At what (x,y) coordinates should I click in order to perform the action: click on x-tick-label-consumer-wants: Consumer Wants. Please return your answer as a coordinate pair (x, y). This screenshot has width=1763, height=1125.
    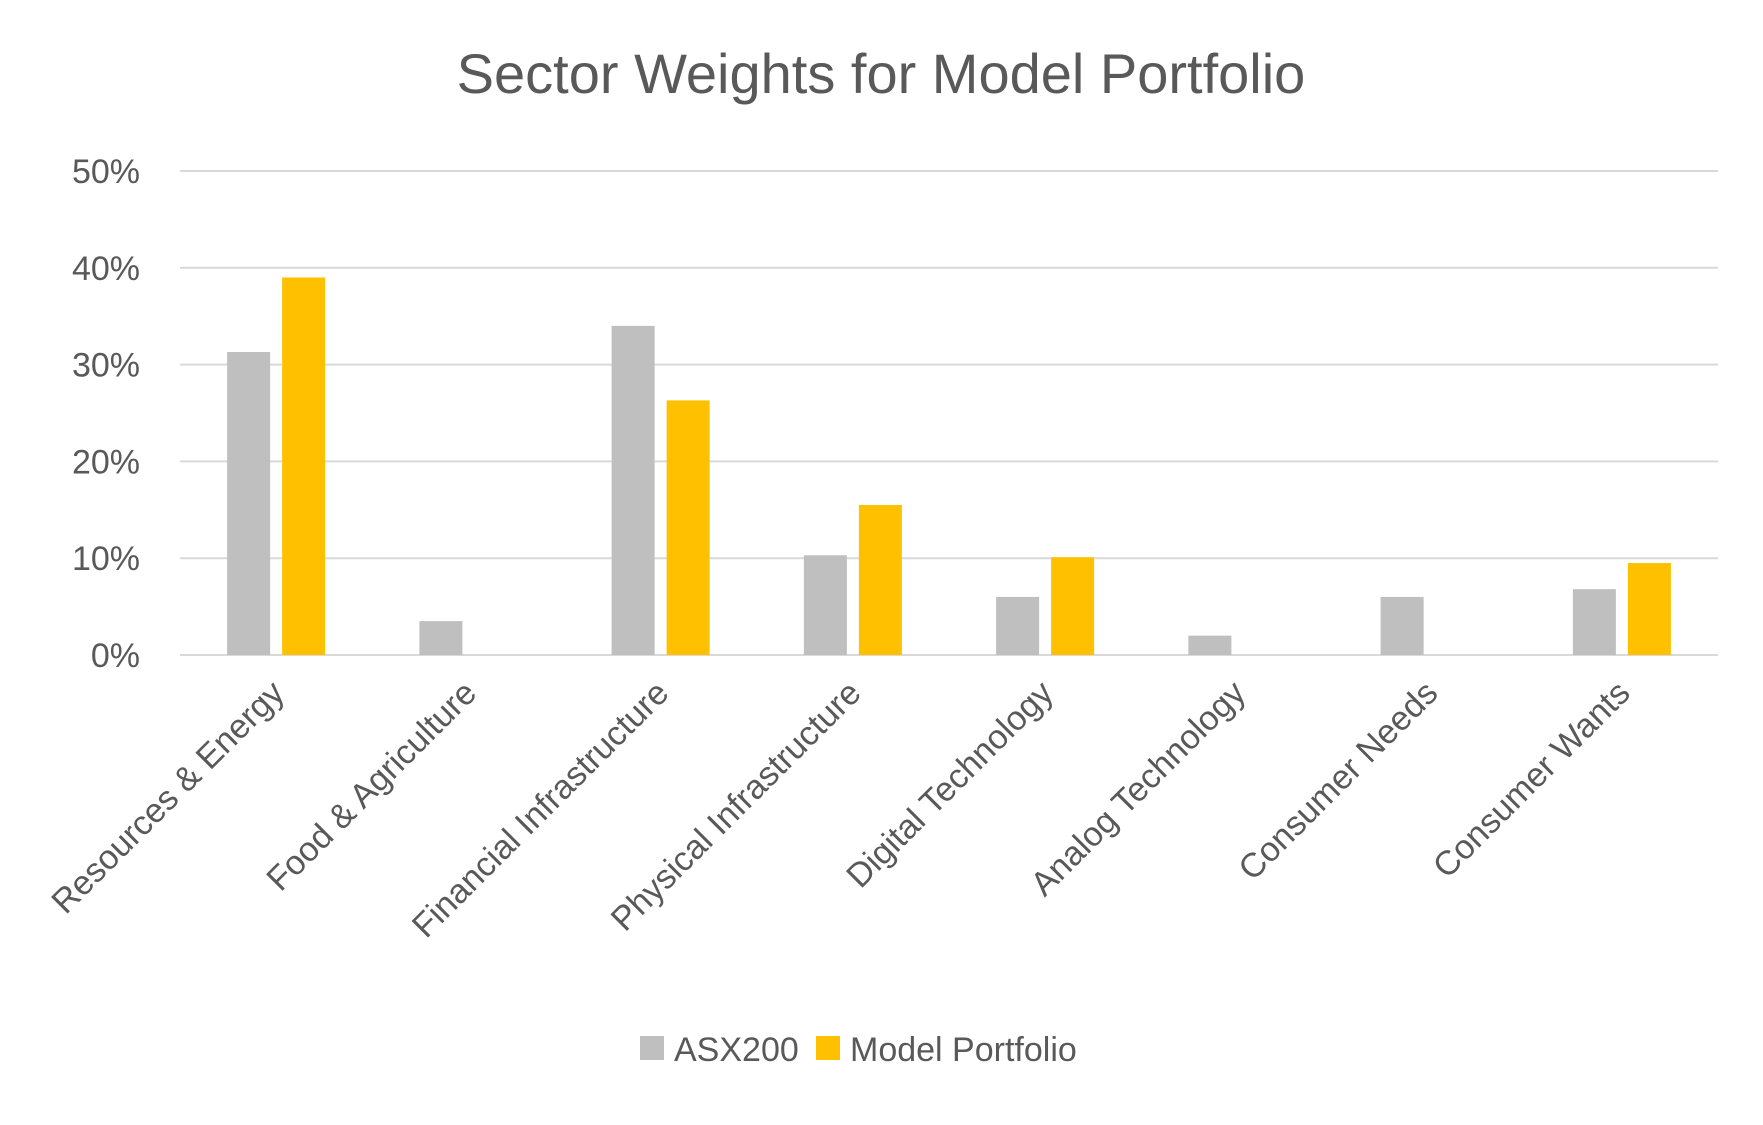
    Looking at the image, I should click on (1532, 780).